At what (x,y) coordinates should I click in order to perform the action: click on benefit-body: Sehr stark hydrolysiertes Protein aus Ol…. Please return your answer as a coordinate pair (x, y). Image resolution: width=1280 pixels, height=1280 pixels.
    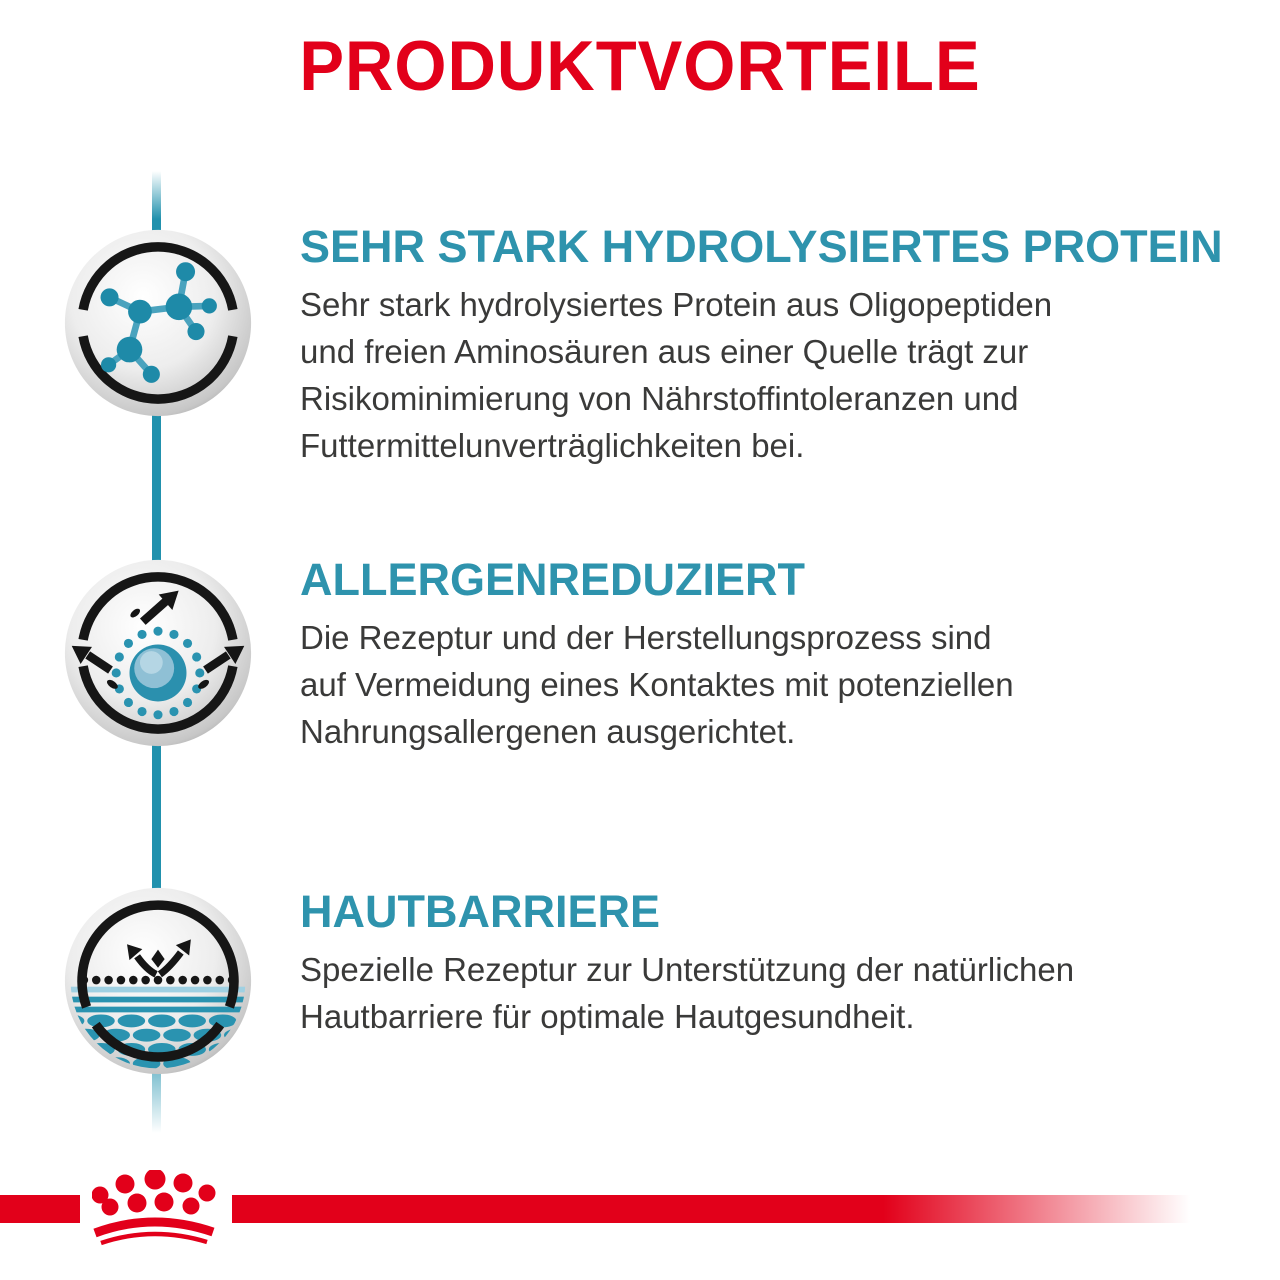
    Looking at the image, I should click on (676, 375).